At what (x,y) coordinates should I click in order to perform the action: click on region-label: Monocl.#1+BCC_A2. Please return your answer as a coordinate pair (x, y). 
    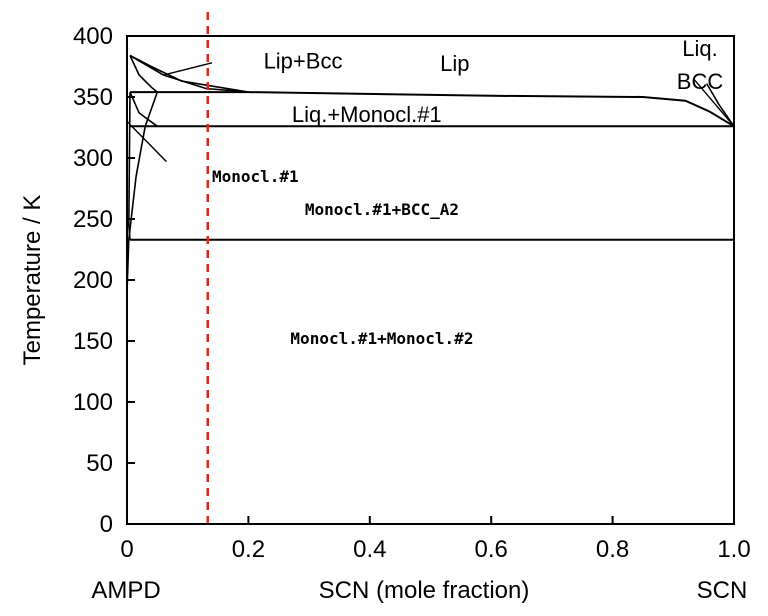
    Looking at the image, I should click on (382, 209).